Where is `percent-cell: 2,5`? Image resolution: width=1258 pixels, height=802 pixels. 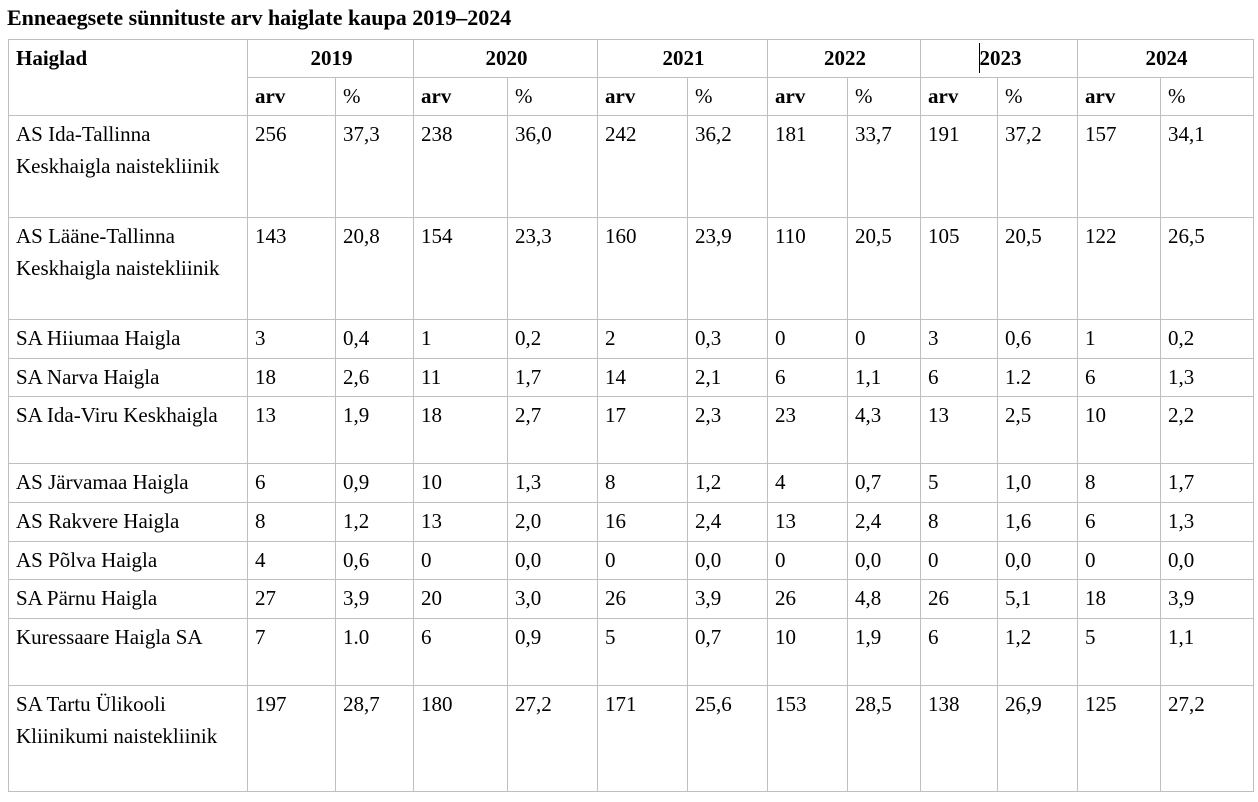
percent-cell: 2,5 is located at coordinates (1037, 430).